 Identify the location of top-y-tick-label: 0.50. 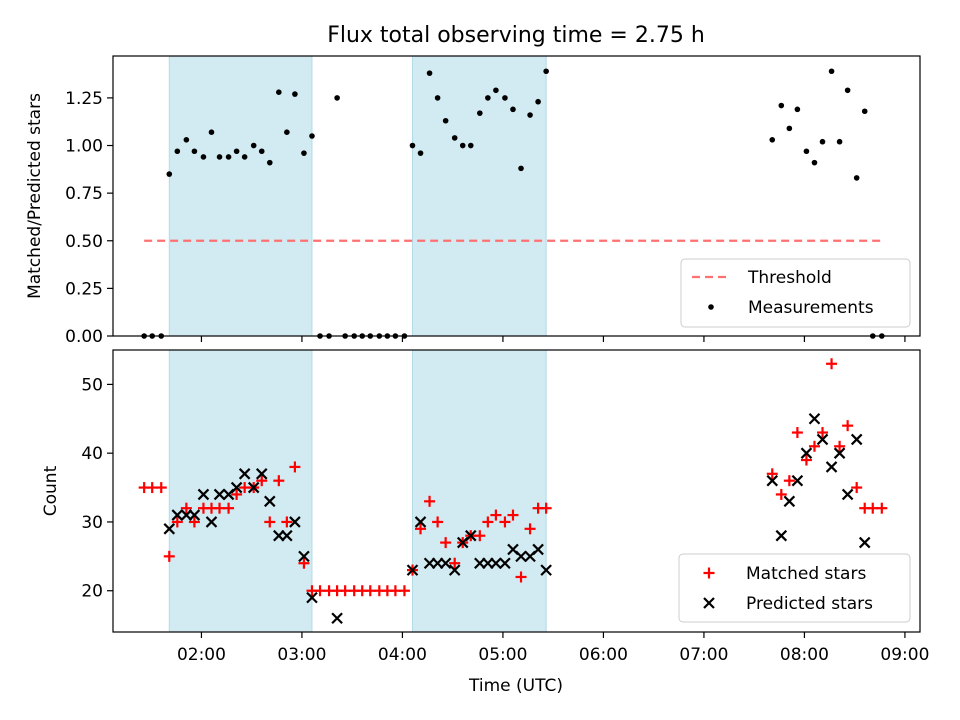
(84, 242).